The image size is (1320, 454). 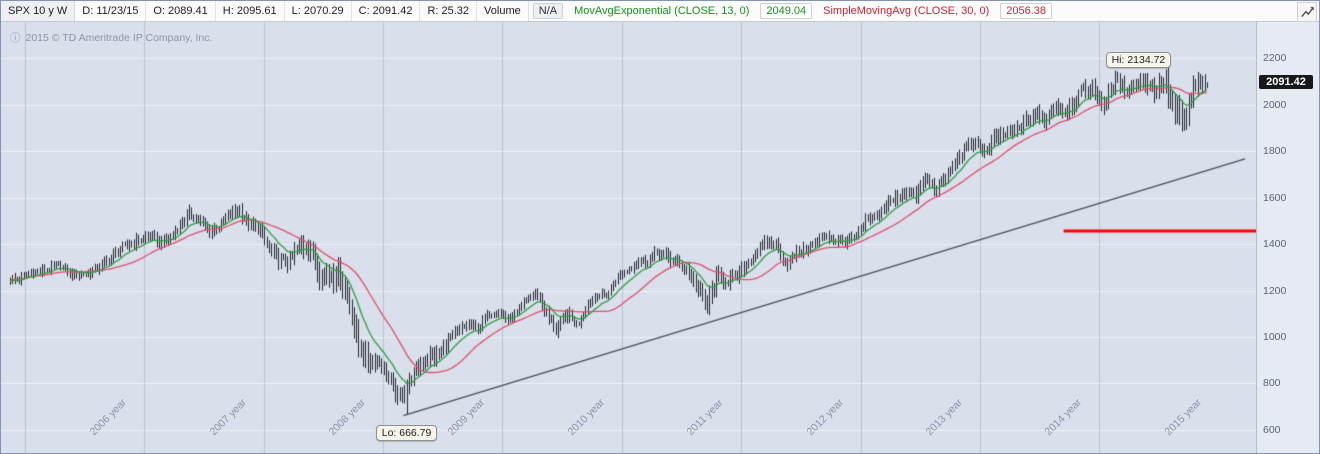 I want to click on ema-value: 2049.04, so click(x=786, y=11).